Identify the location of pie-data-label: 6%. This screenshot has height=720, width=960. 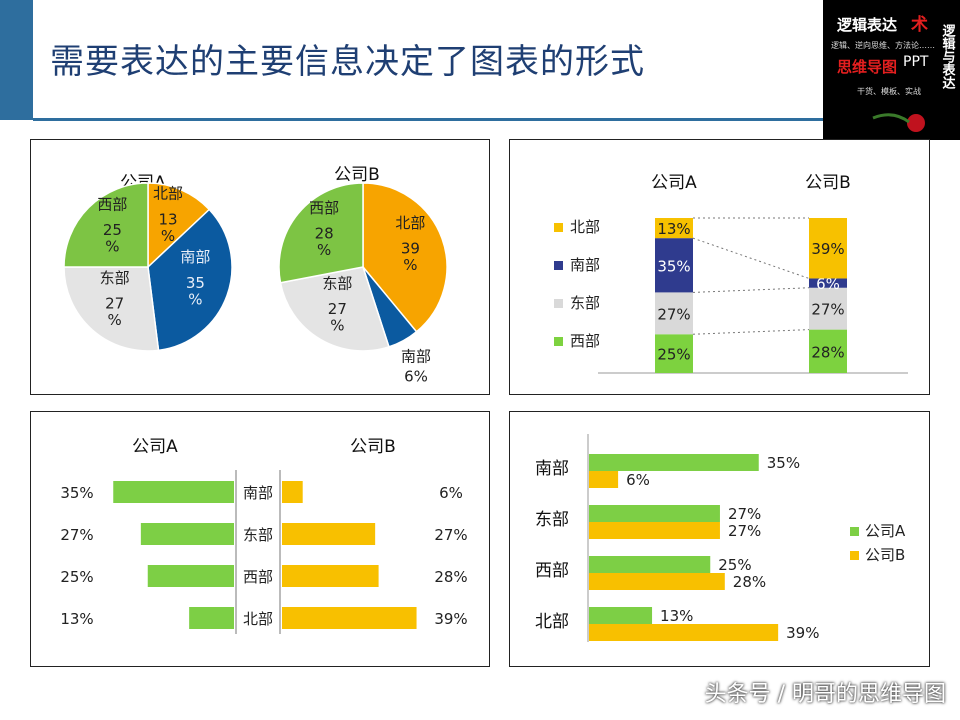
(416, 376).